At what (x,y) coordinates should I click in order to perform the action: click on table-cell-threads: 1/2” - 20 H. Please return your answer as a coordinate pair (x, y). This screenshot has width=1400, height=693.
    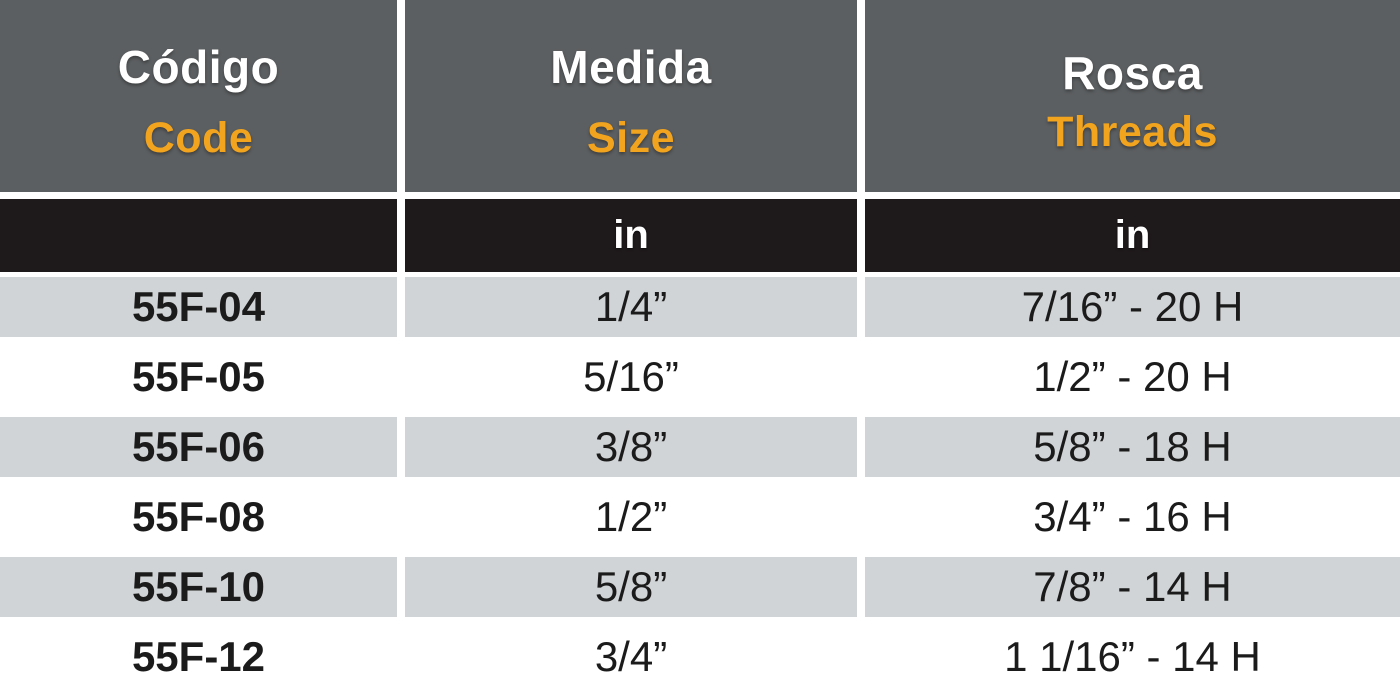
    Looking at the image, I should click on (1132, 377).